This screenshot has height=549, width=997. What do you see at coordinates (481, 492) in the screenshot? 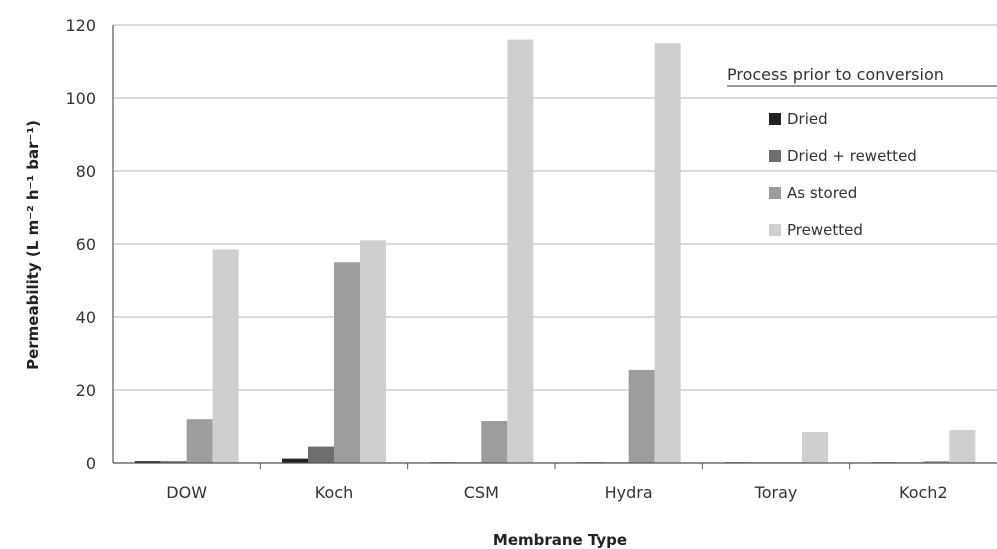
I see `x-tick-label: CSM` at bounding box center [481, 492].